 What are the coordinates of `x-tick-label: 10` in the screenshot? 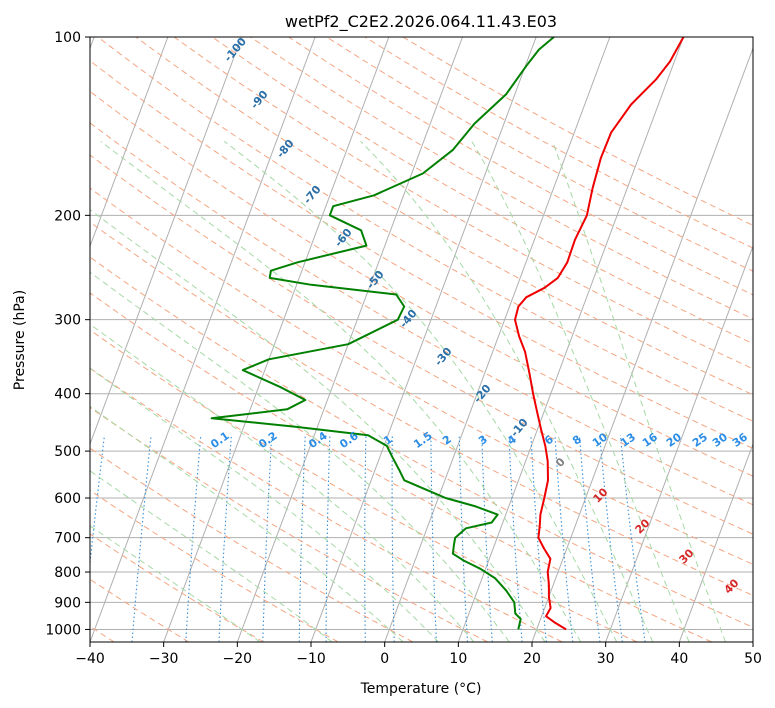 It's located at (458, 659).